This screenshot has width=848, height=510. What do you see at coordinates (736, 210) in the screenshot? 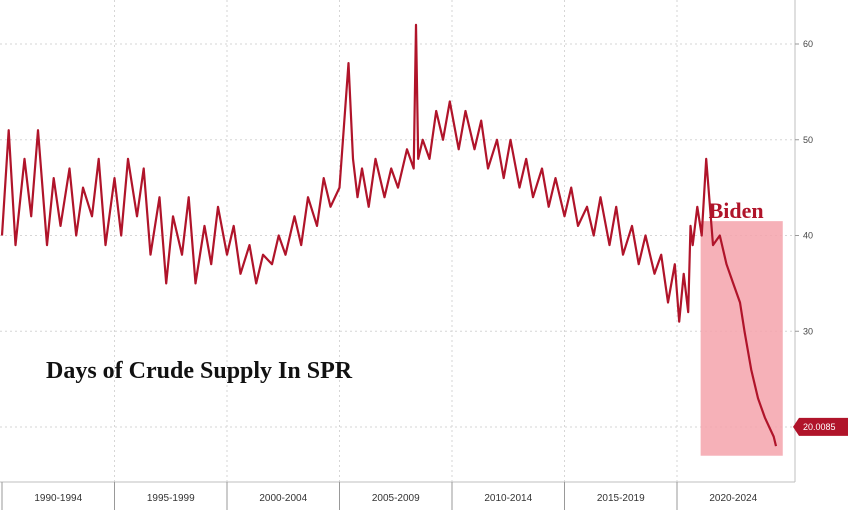
I see `biden-label: Biden` at bounding box center [736, 210].